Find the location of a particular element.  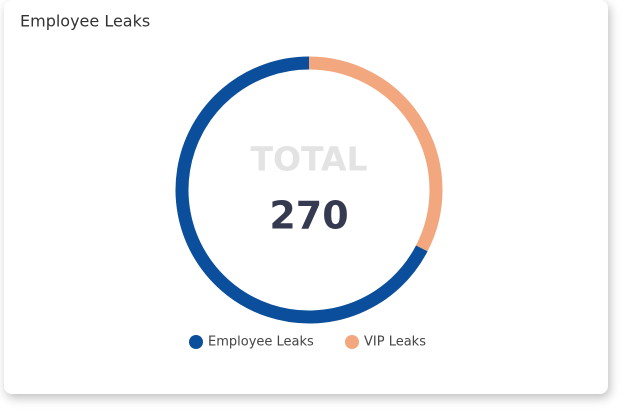

legend-label: Employee Leaks is located at coordinates (261, 342).